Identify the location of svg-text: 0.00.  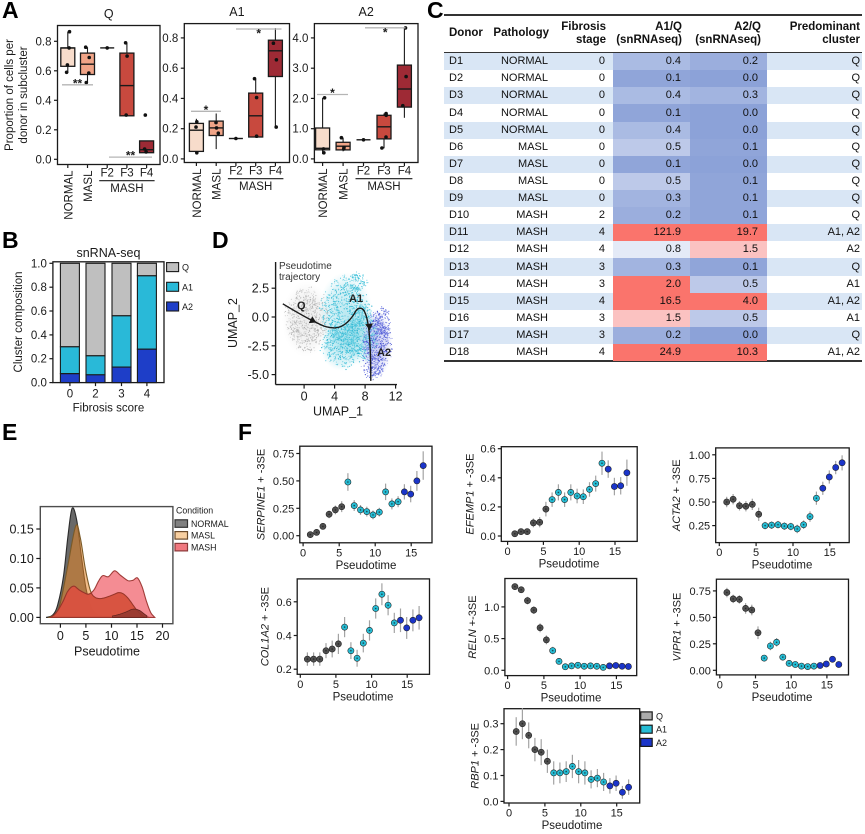
(21, 618).